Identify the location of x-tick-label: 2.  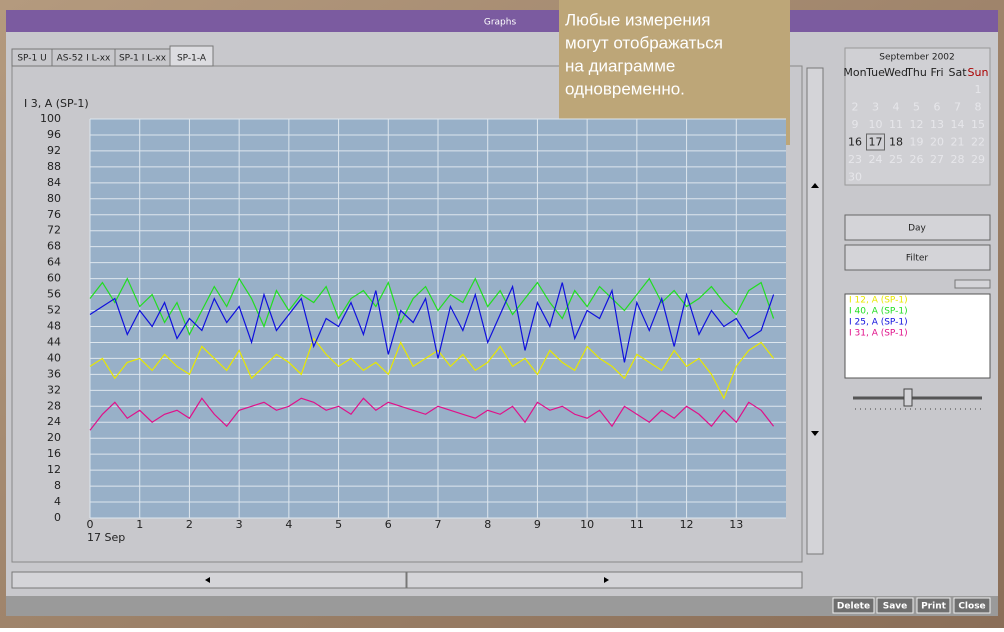
(189, 524).